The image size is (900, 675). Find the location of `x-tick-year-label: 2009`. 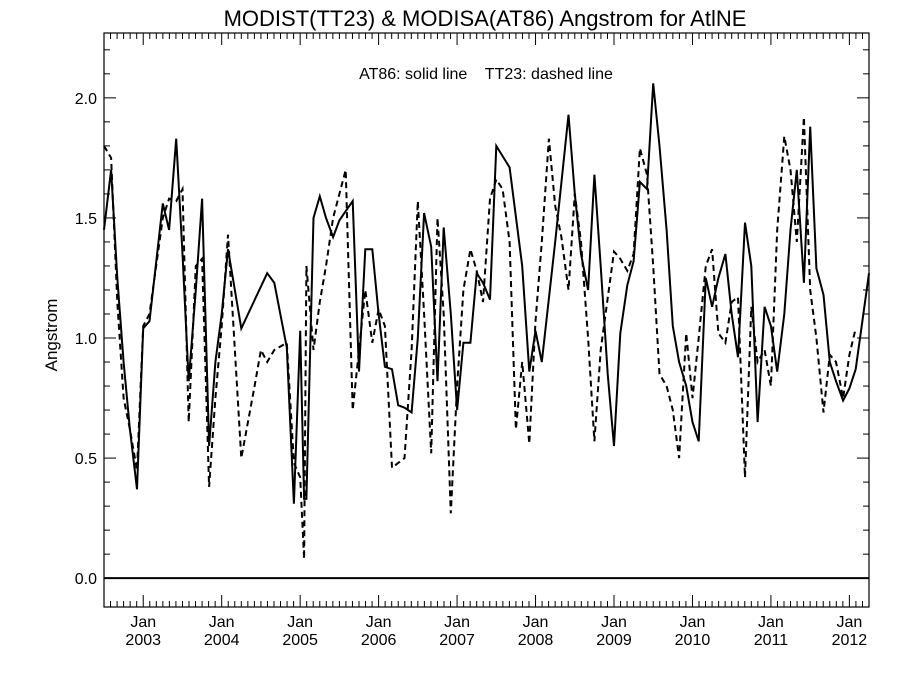

x-tick-year-label: 2009 is located at coordinates (614, 640).